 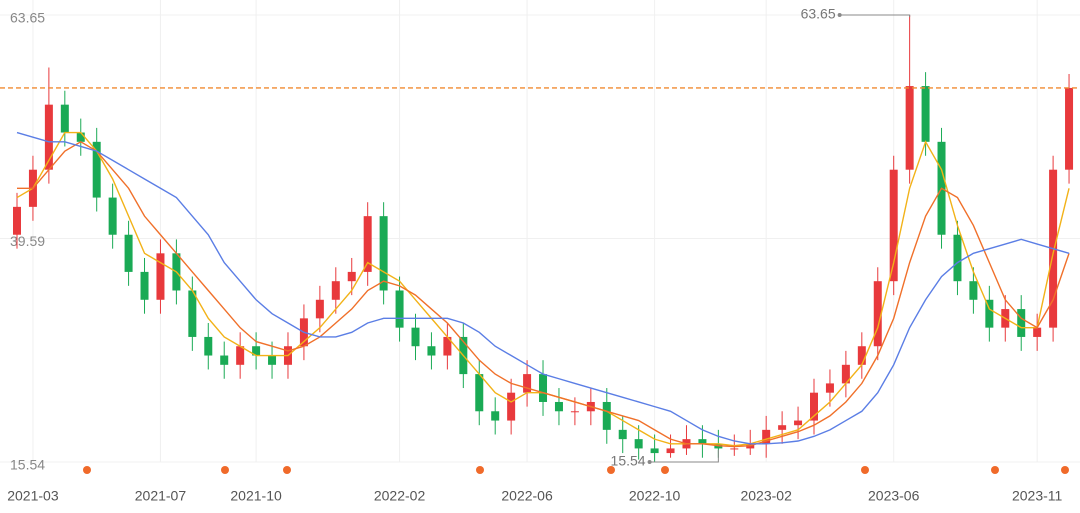 I want to click on y-tick-label: 63.65, so click(x=27, y=18).